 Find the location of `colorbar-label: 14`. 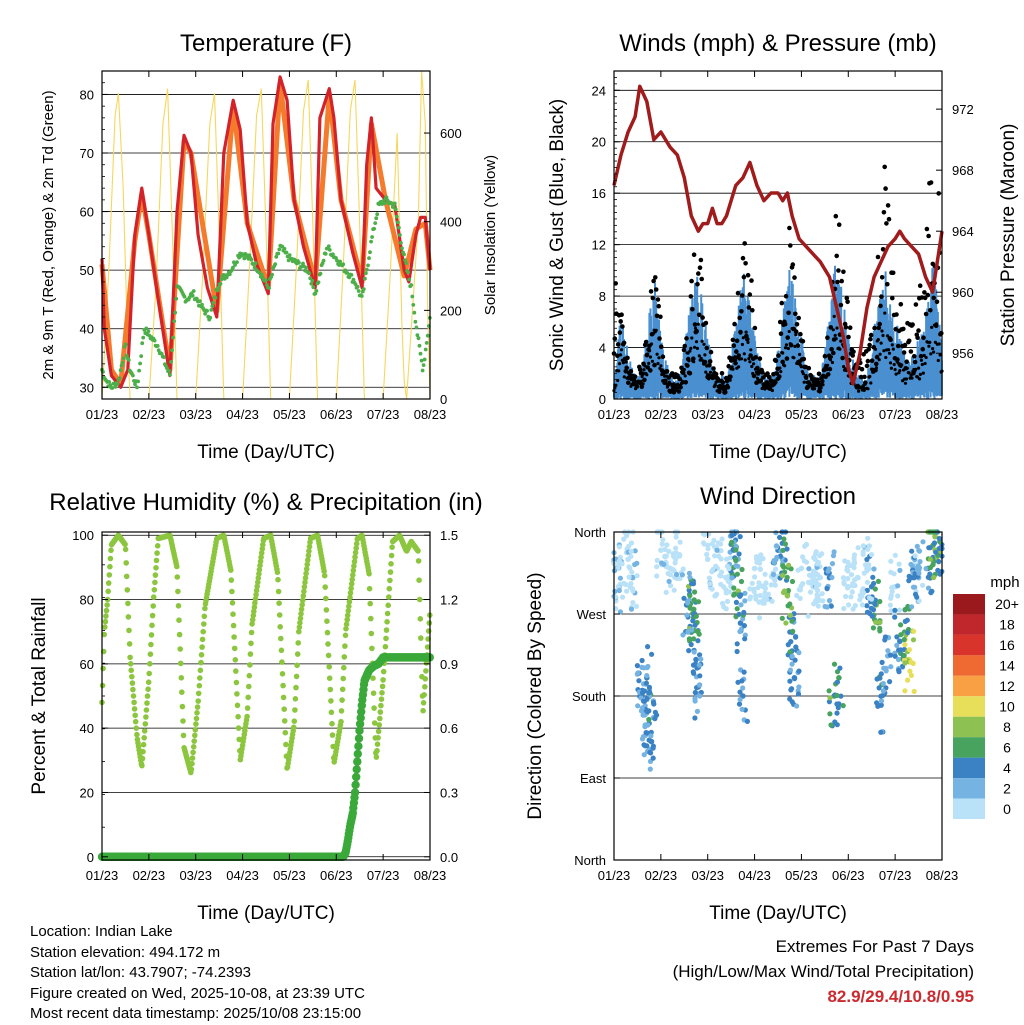

colorbar-label: 14 is located at coordinates (1007, 666).